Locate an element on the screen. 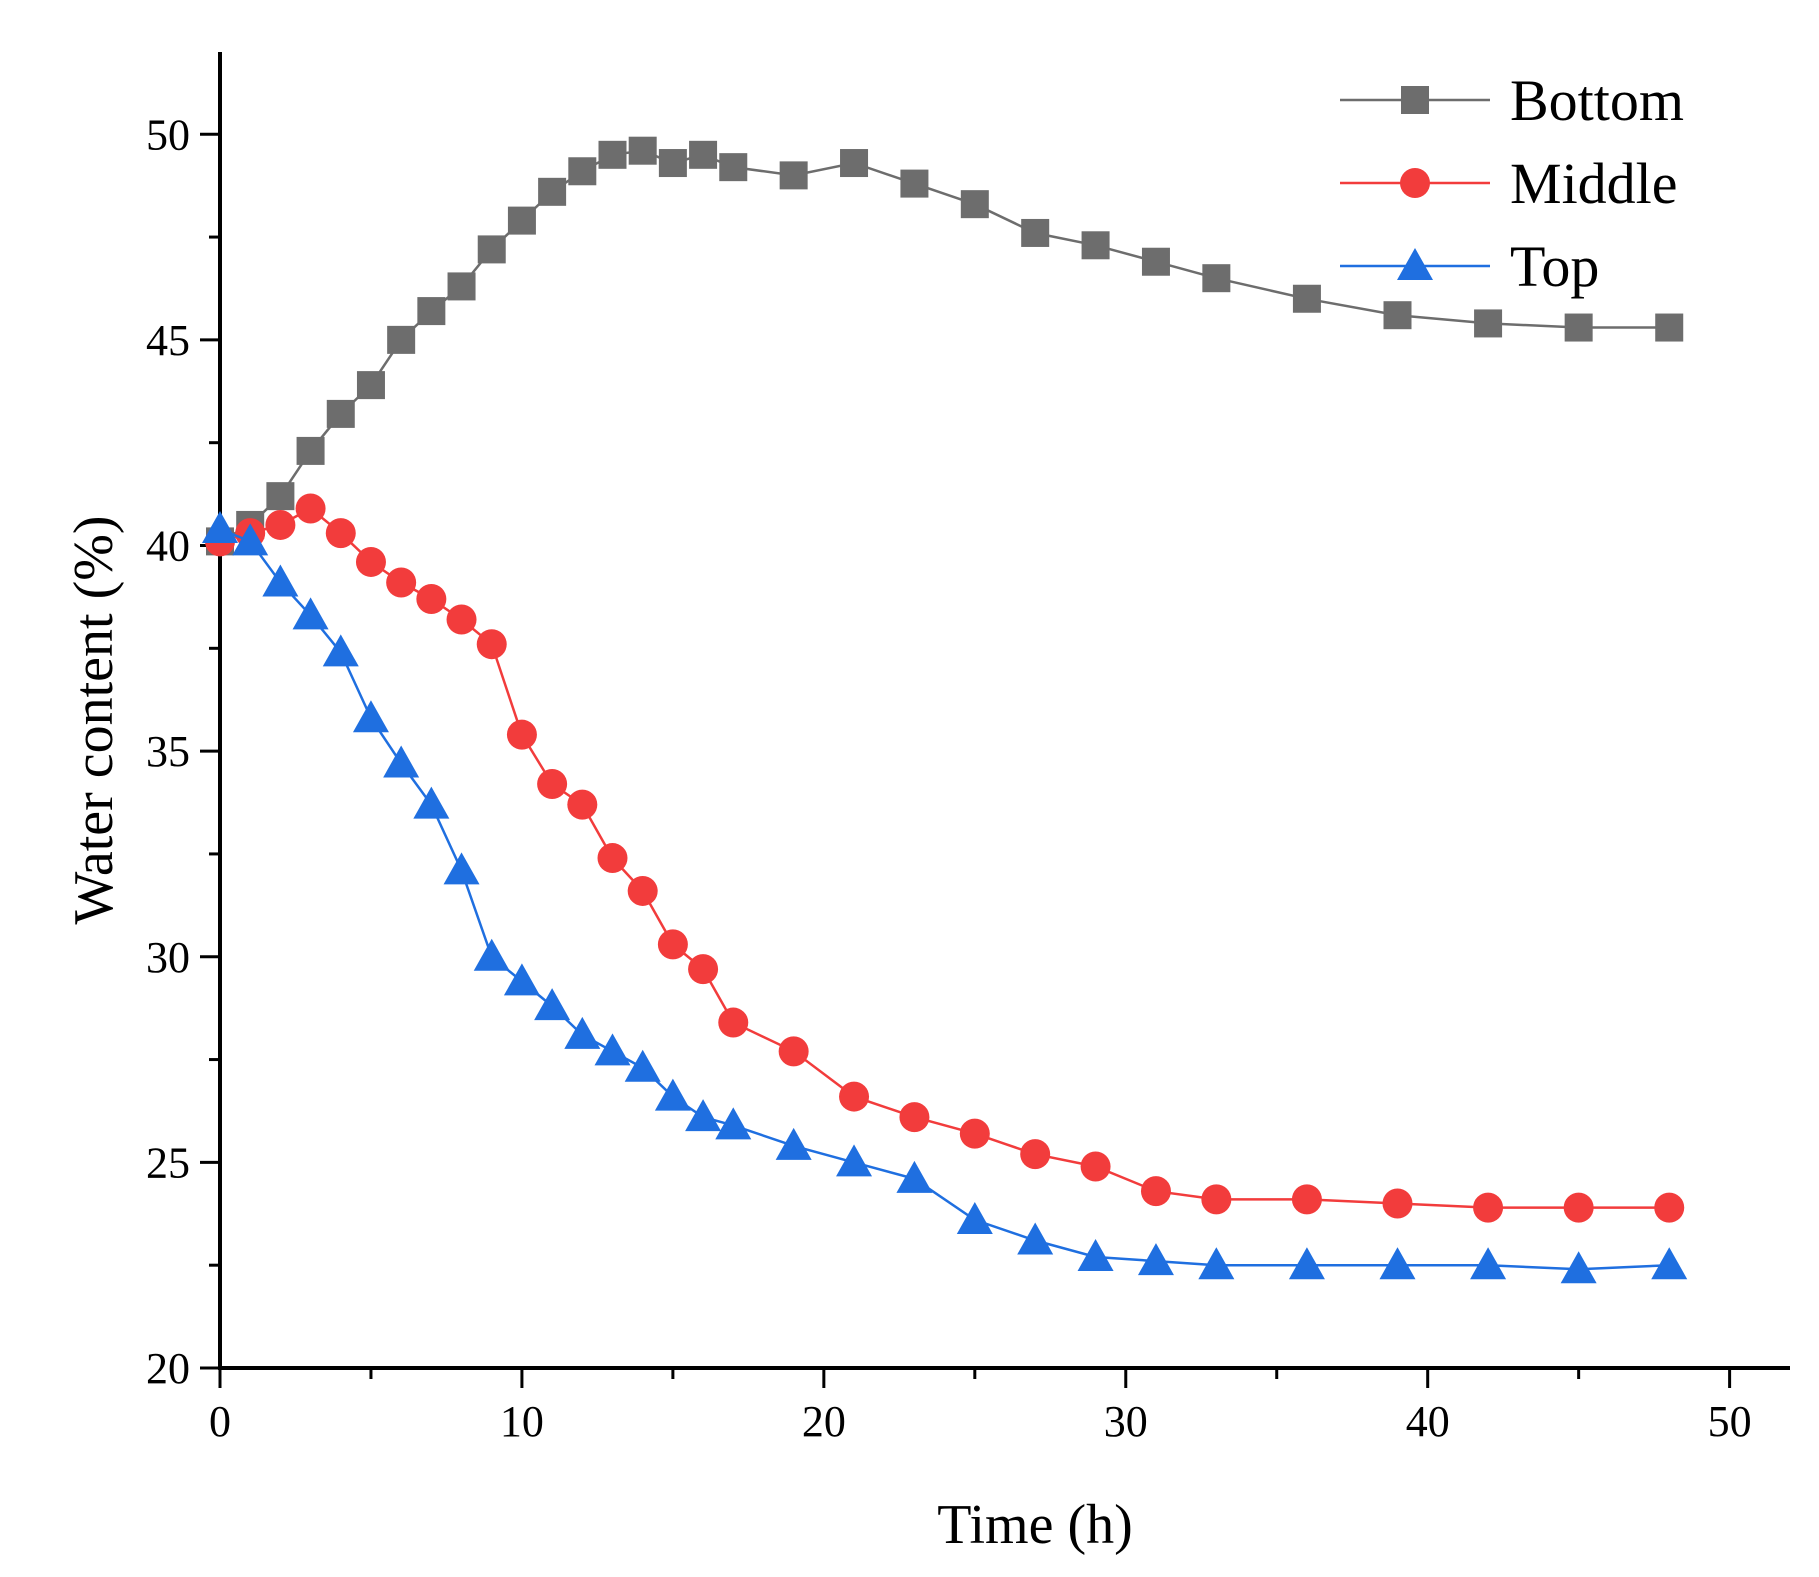 Image resolution: width=1819 pixels, height=1577 pixels. legend-marker-top is located at coordinates (1415, 264).